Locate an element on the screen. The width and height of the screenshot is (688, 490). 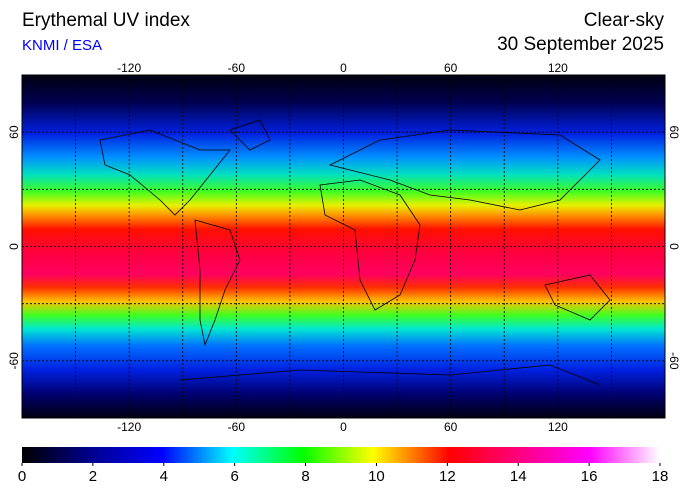
colorbar-tick-label: 4 is located at coordinates (164, 476).